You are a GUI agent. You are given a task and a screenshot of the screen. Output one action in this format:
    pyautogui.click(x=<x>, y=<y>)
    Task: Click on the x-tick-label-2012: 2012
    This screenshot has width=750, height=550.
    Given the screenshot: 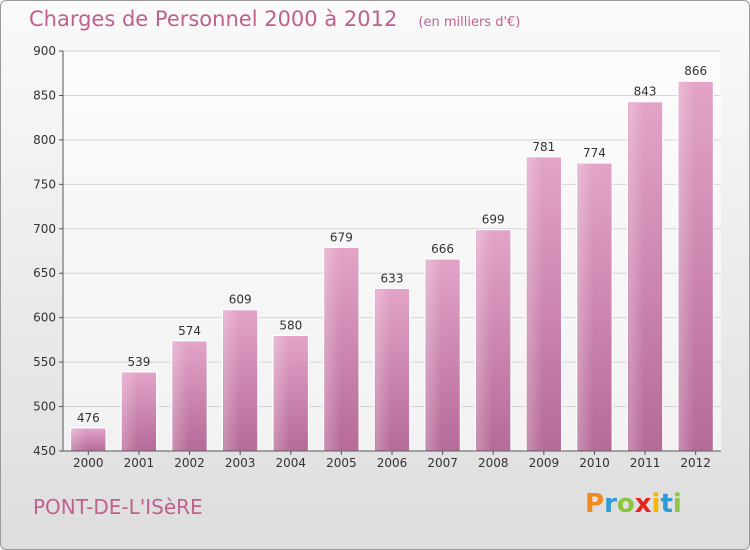 What is the action you would take?
    pyautogui.click(x=695, y=463)
    